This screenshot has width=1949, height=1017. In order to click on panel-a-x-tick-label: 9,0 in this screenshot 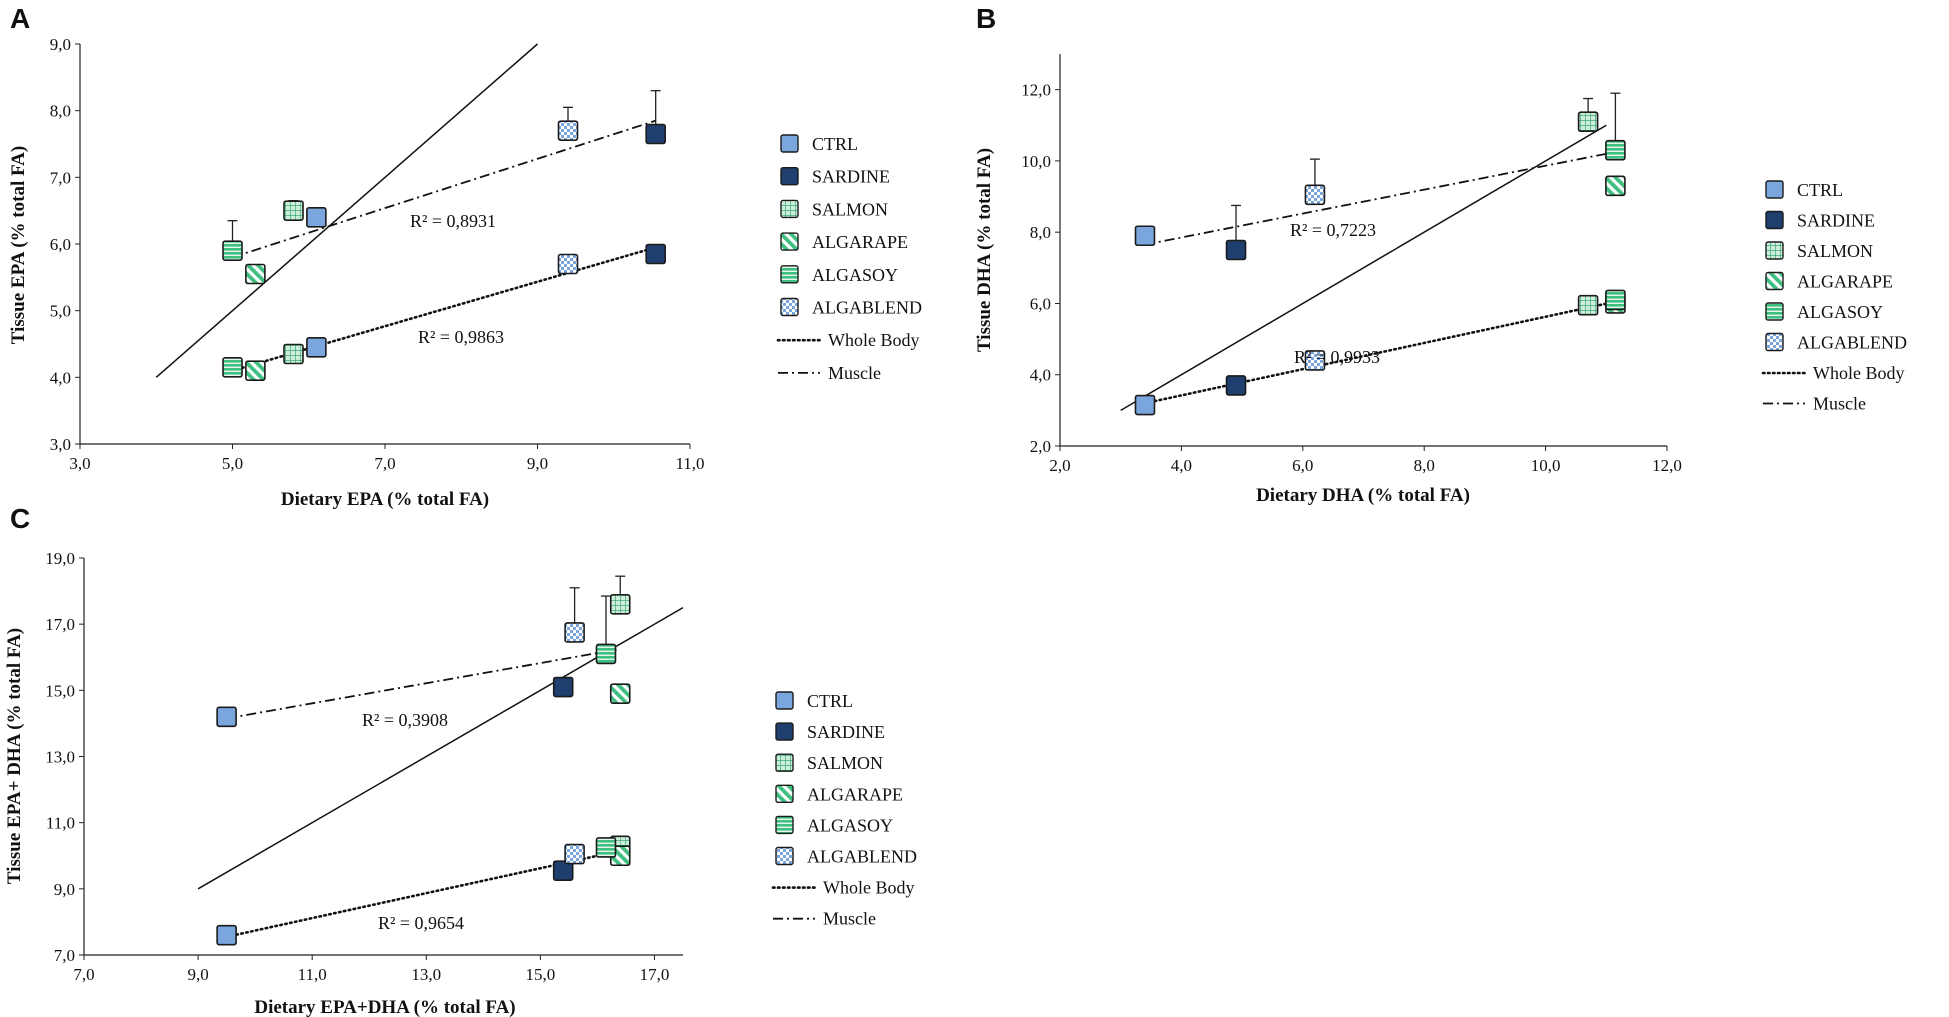, I will do `click(537, 463)`.